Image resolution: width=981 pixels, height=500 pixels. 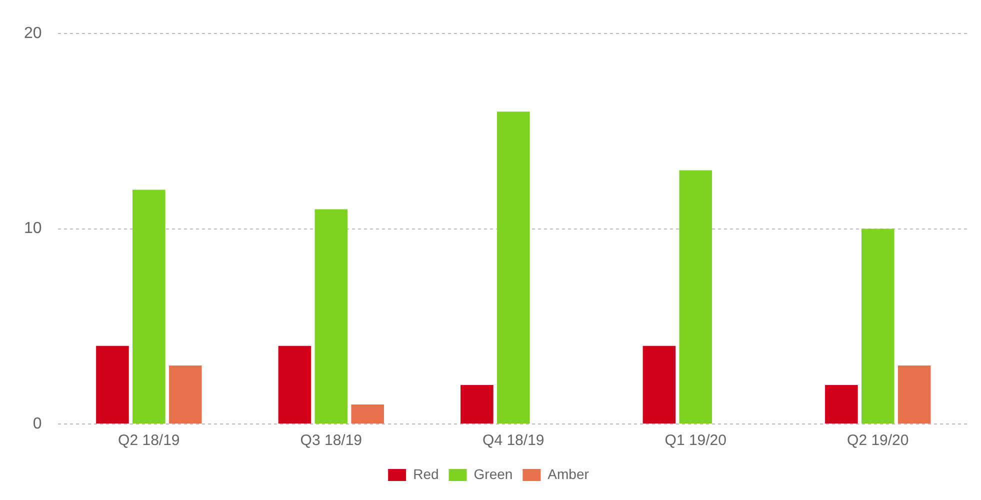 I want to click on y-tick-label: 20, so click(x=33, y=33).